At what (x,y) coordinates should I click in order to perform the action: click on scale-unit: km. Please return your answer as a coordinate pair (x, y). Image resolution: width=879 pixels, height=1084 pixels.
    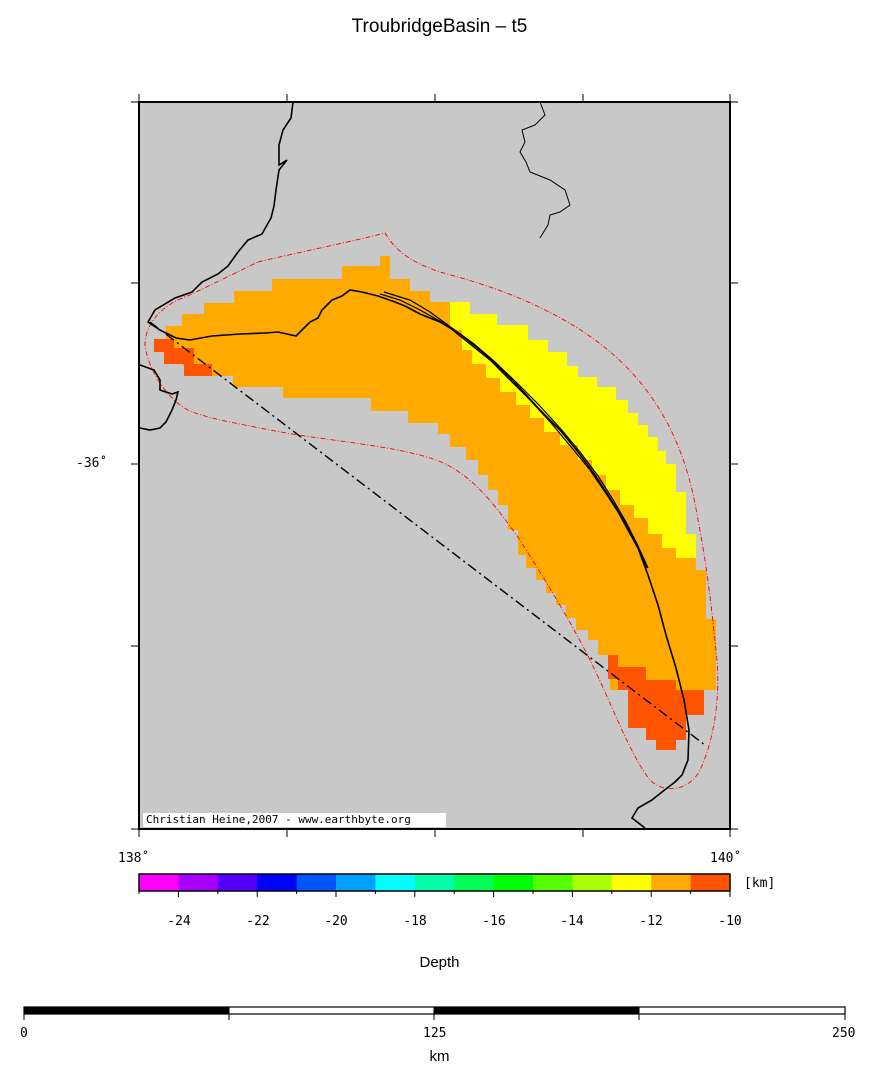
    Looking at the image, I should click on (439, 1056).